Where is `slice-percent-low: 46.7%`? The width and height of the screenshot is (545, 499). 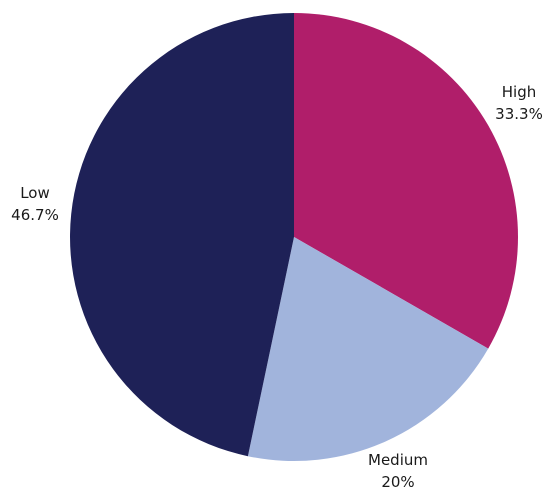 slice-percent-low: 46.7% is located at coordinates (35, 215).